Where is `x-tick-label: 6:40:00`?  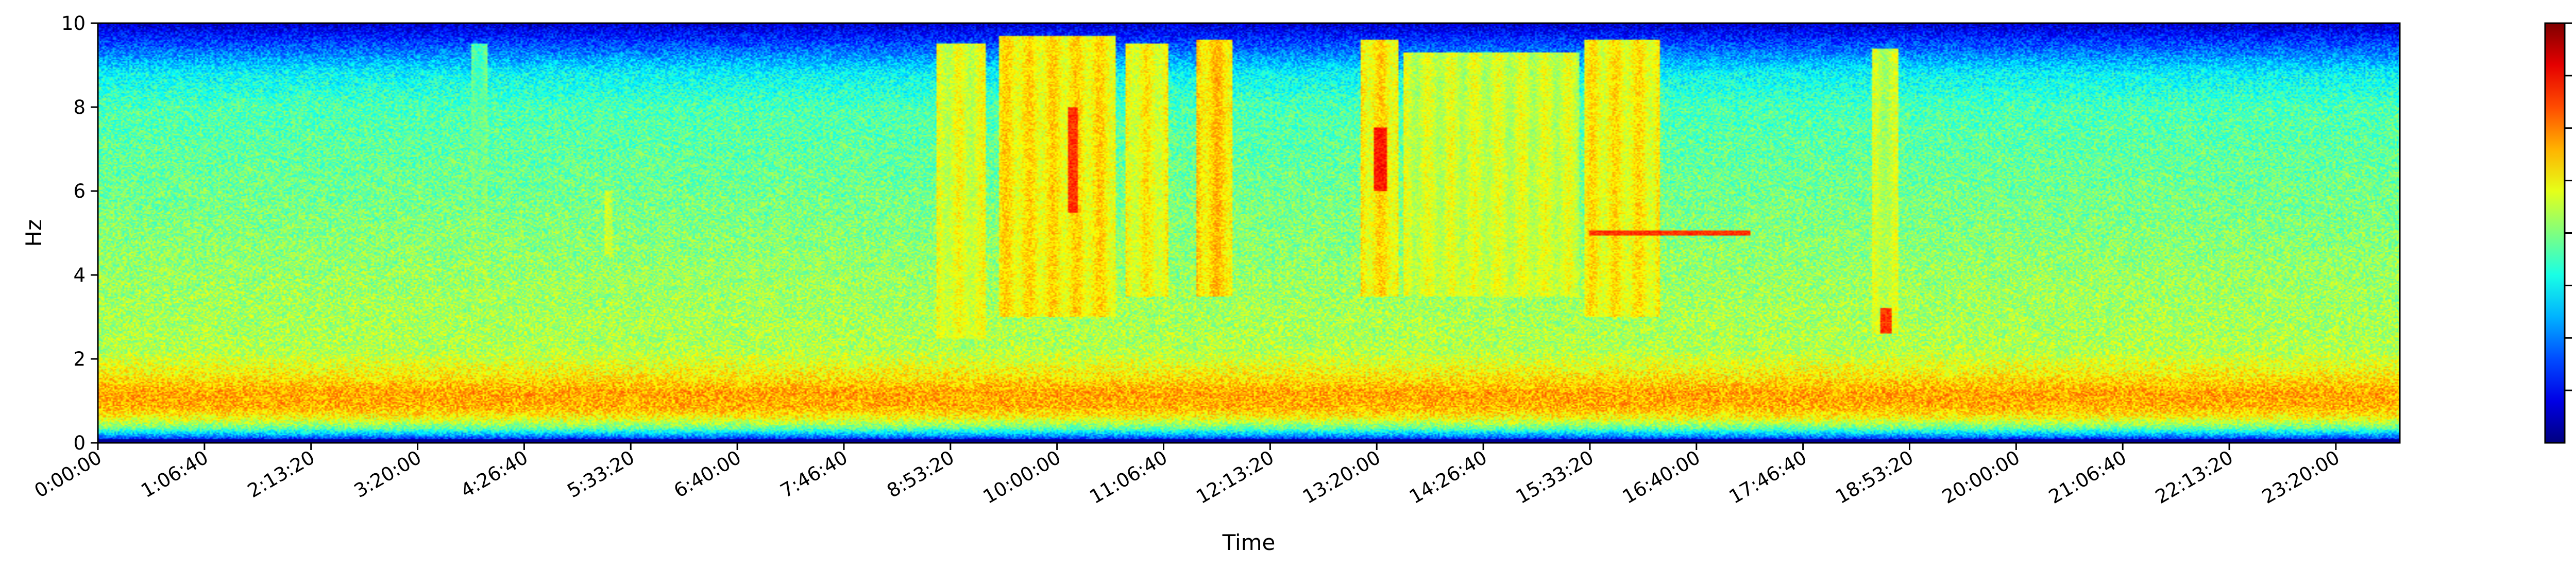 x-tick-label: 6:40:00 is located at coordinates (707, 474).